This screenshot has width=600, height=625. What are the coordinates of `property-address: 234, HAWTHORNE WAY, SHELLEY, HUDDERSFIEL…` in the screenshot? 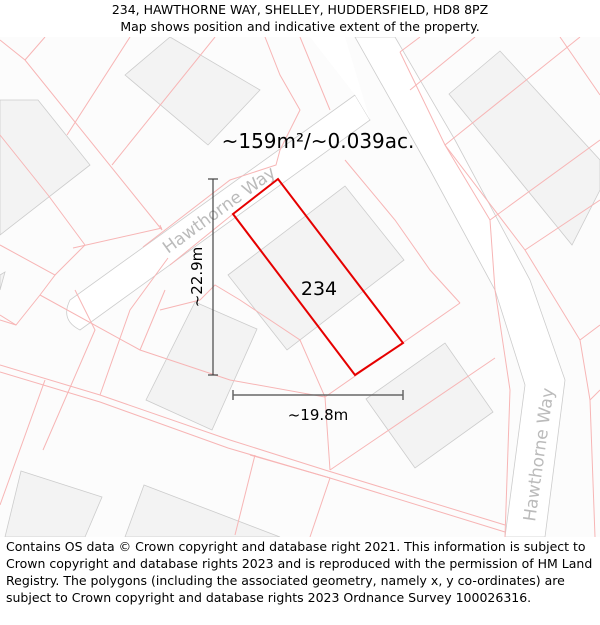 It's located at (300, 9).